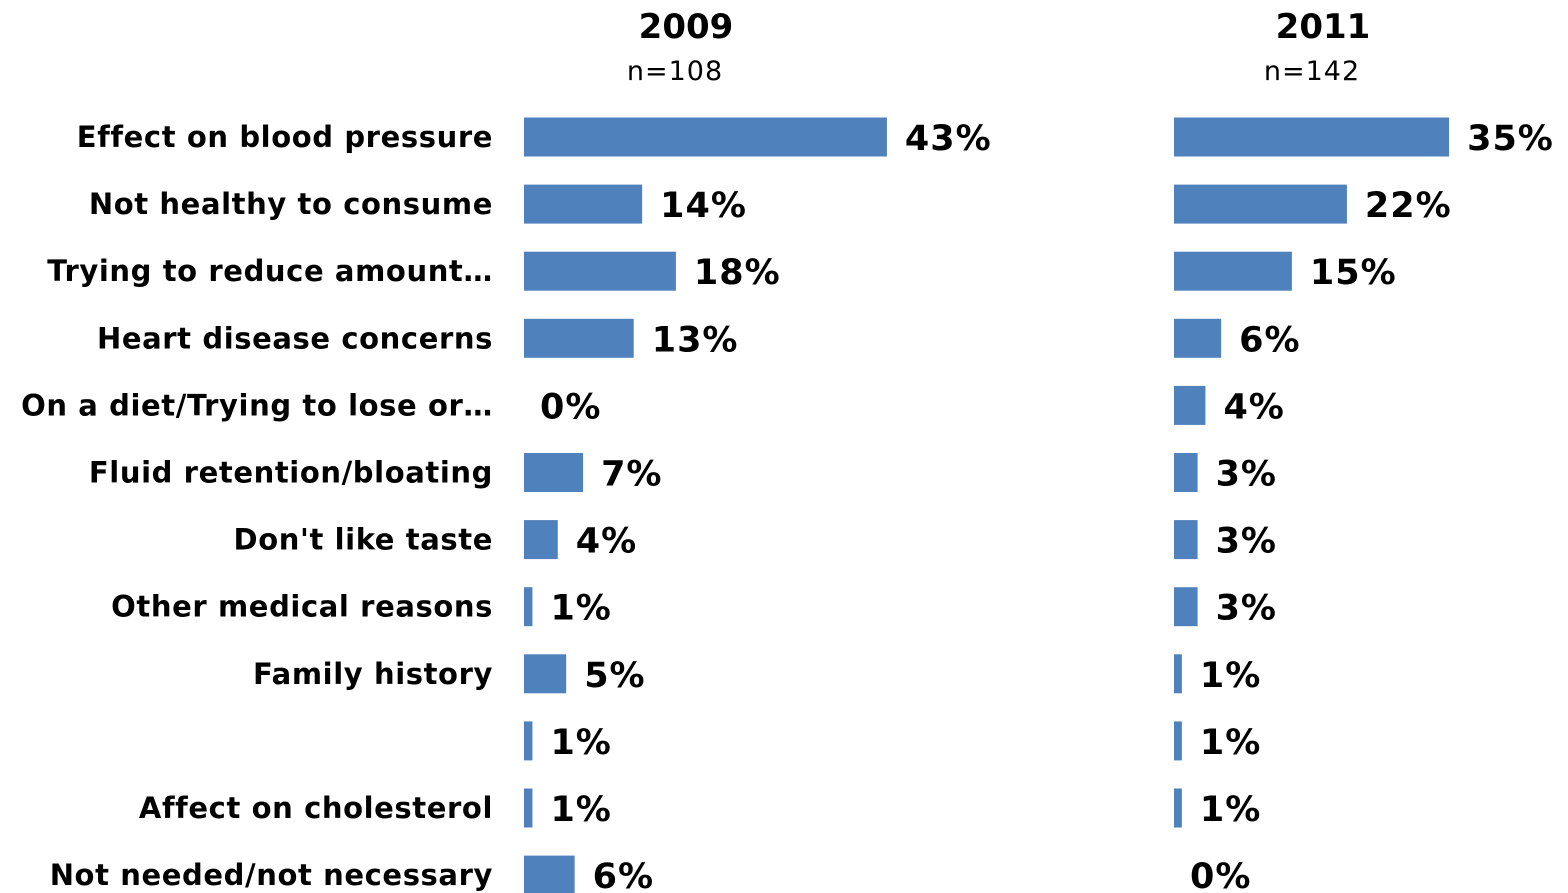 The width and height of the screenshot is (1568, 893). I want to click on value-label: 22%, so click(1408, 206).